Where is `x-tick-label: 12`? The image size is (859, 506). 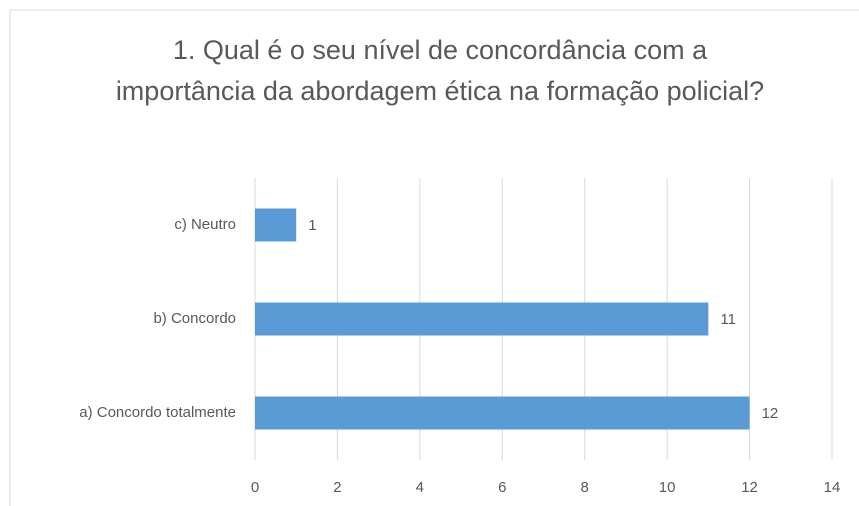
x-tick-label: 12 is located at coordinates (749, 487).